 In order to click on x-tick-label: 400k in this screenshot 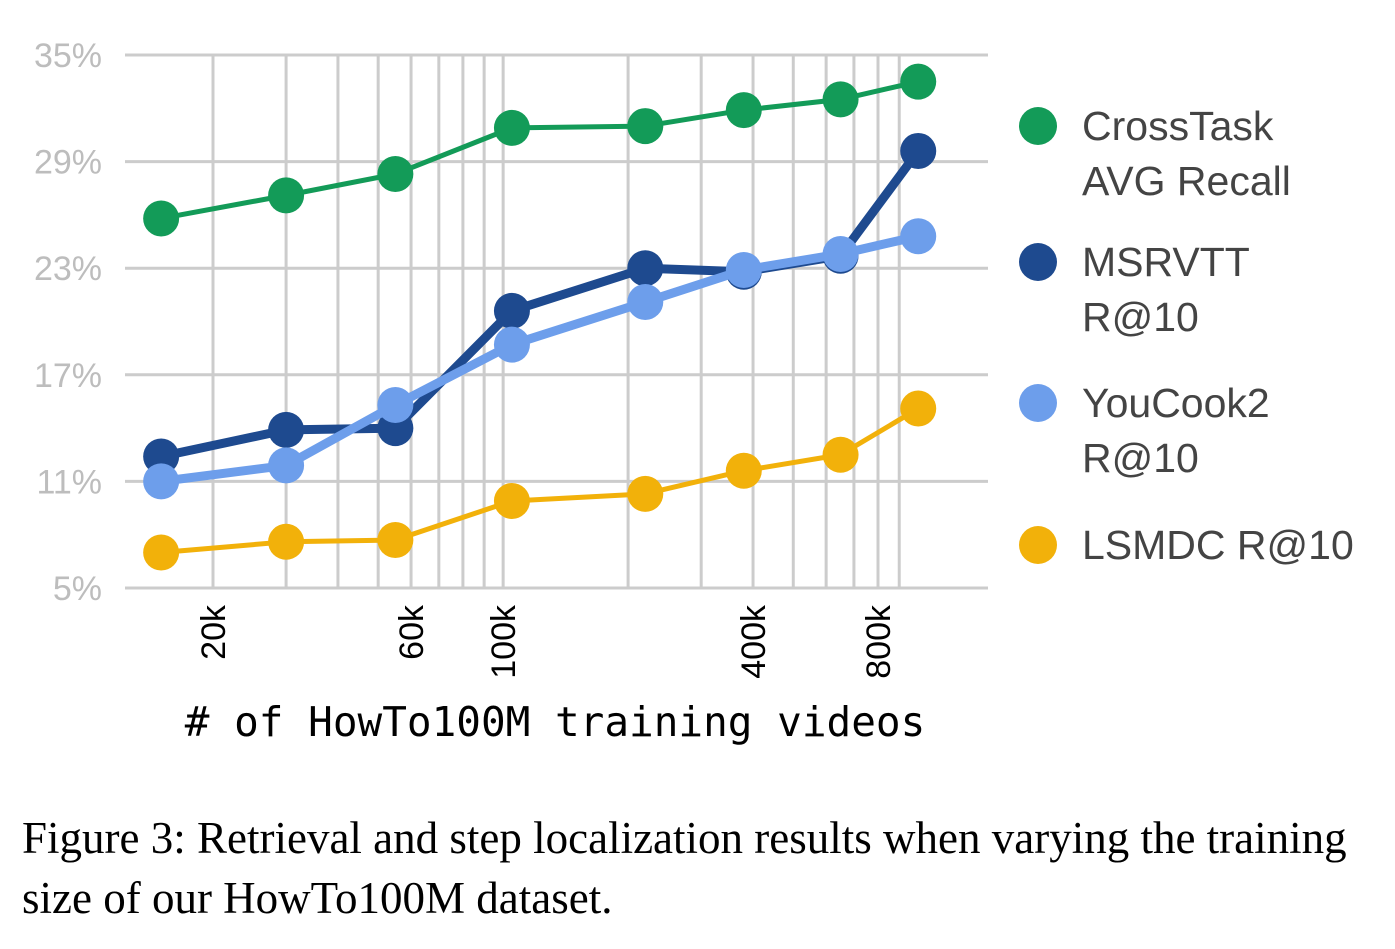, I will do `click(754, 641)`.